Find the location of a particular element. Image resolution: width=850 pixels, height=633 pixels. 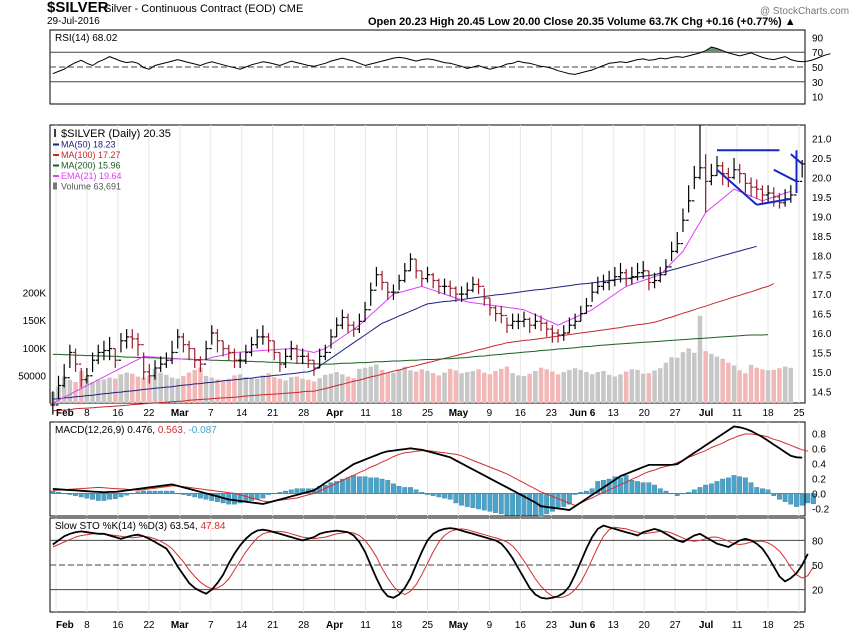

x-axis-label: Jun 6 is located at coordinates (582, 625).